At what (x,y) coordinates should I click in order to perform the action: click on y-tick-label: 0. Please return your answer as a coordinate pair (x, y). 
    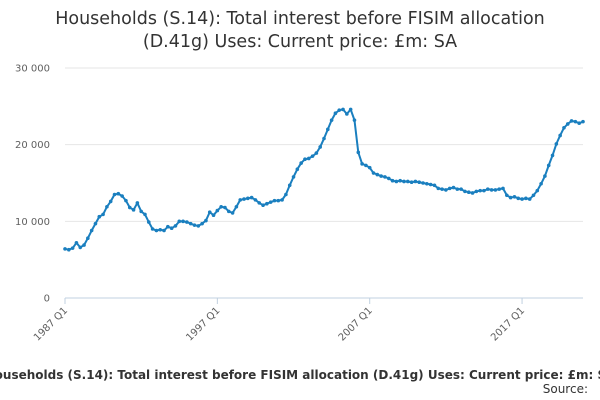
    Looking at the image, I should click on (47, 299).